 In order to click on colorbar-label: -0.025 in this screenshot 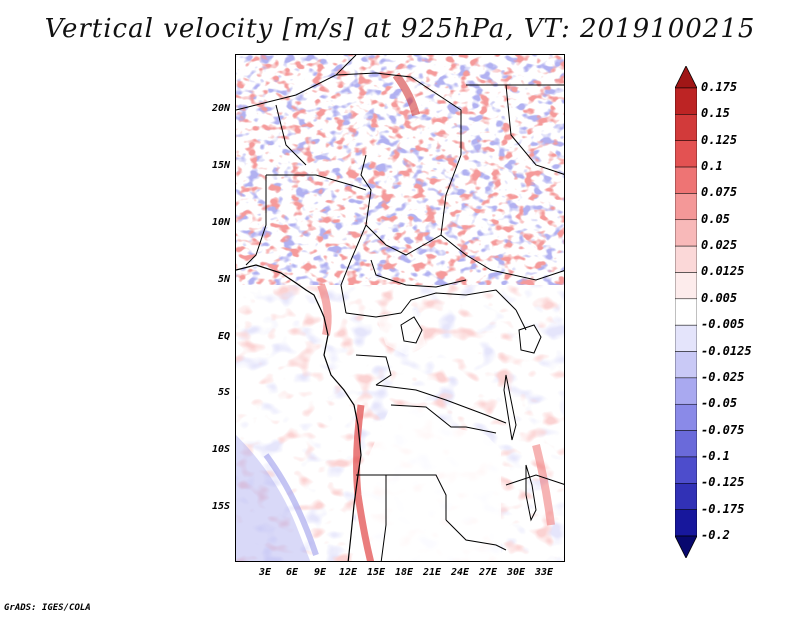, I will do `click(723, 376)`.